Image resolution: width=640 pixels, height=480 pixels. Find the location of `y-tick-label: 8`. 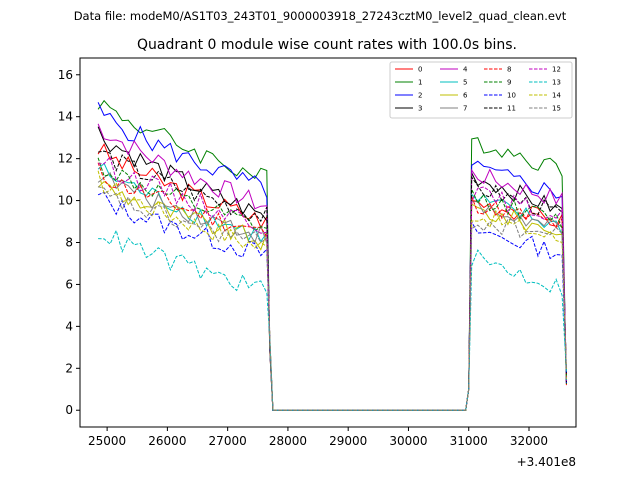

y-tick-label: 8 is located at coordinates (69, 243).